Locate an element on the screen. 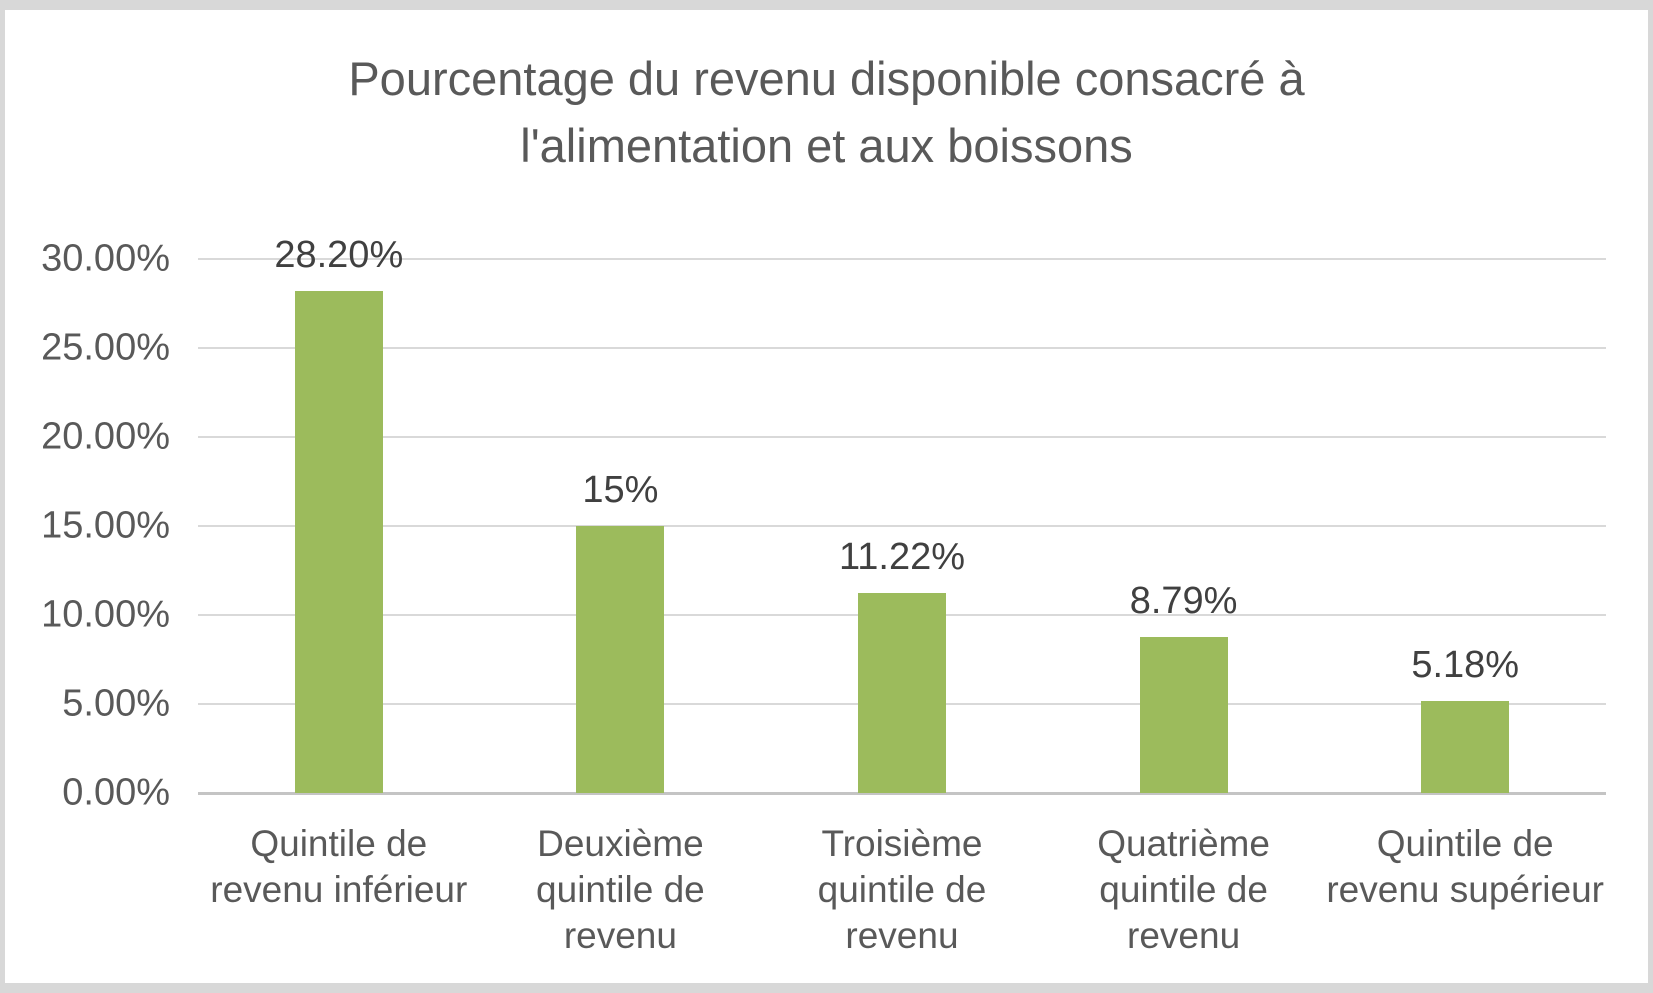 Image resolution: width=1653 pixels, height=993 pixels. bar-slot: 28.20% is located at coordinates (339, 513).